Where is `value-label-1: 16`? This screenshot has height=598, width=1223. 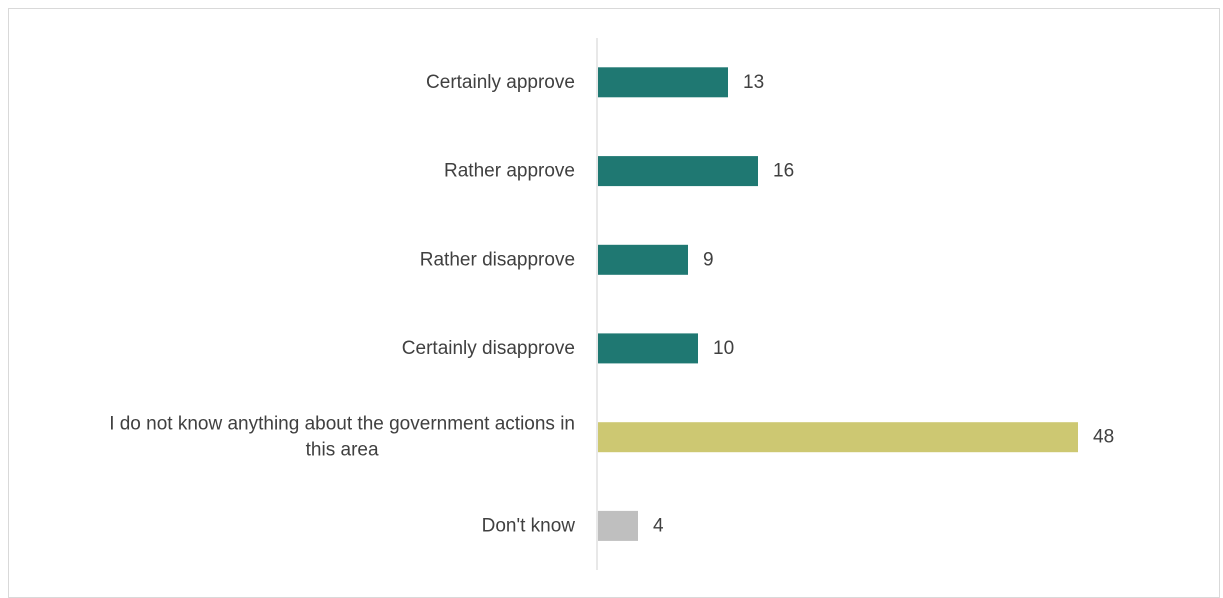
value-label-1: 16 is located at coordinates (783, 171).